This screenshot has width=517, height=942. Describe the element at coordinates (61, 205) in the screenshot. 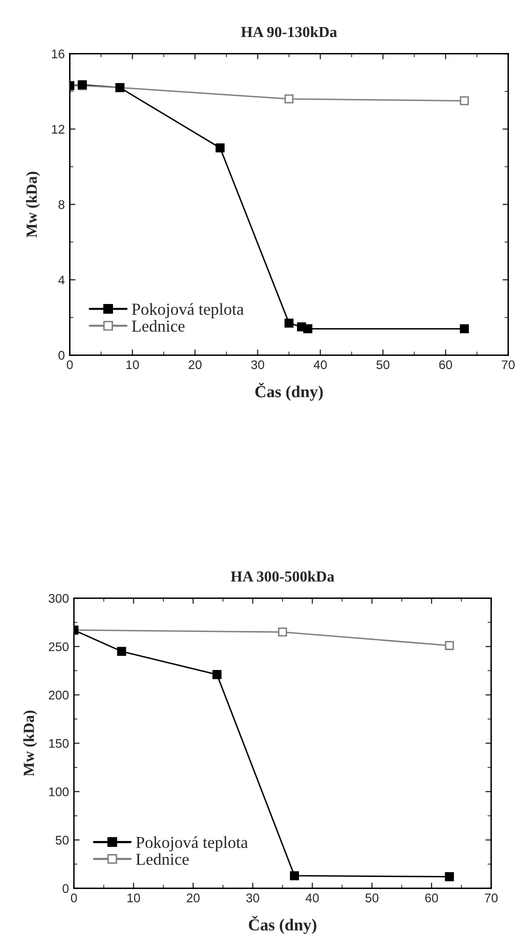

I see `y-tick-label: 8` at that location.